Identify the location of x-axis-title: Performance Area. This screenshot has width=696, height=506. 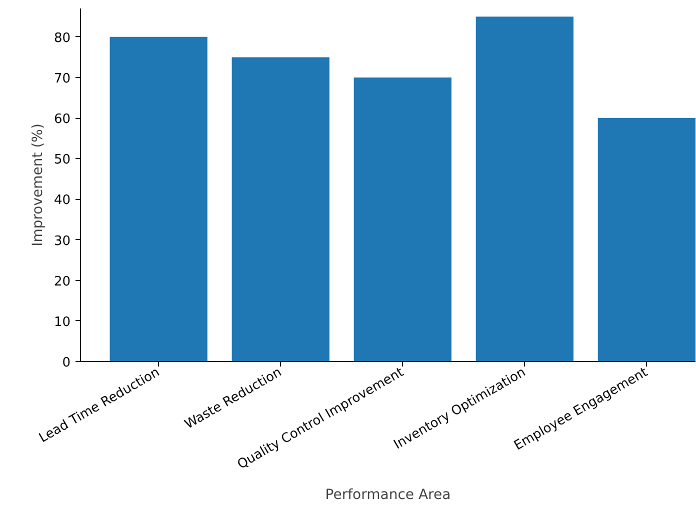
(388, 495).